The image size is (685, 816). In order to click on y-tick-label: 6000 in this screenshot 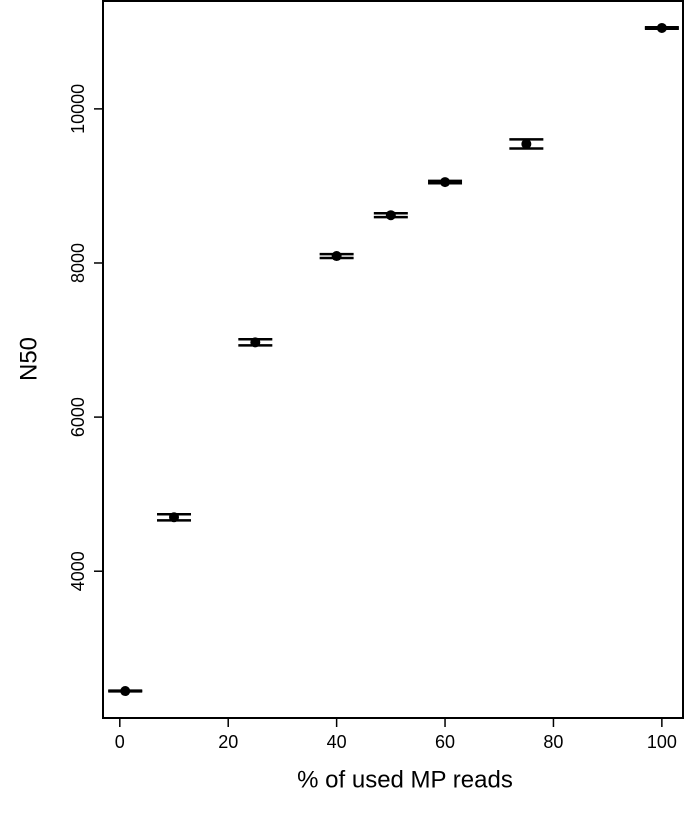, I will do `click(78, 417)`.